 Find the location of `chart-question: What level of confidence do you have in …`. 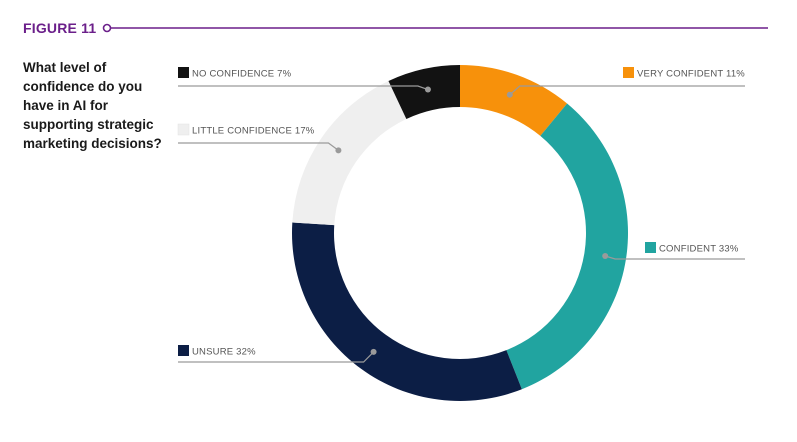

chart-question: What level of confidence do you have in … is located at coordinates (92, 105).